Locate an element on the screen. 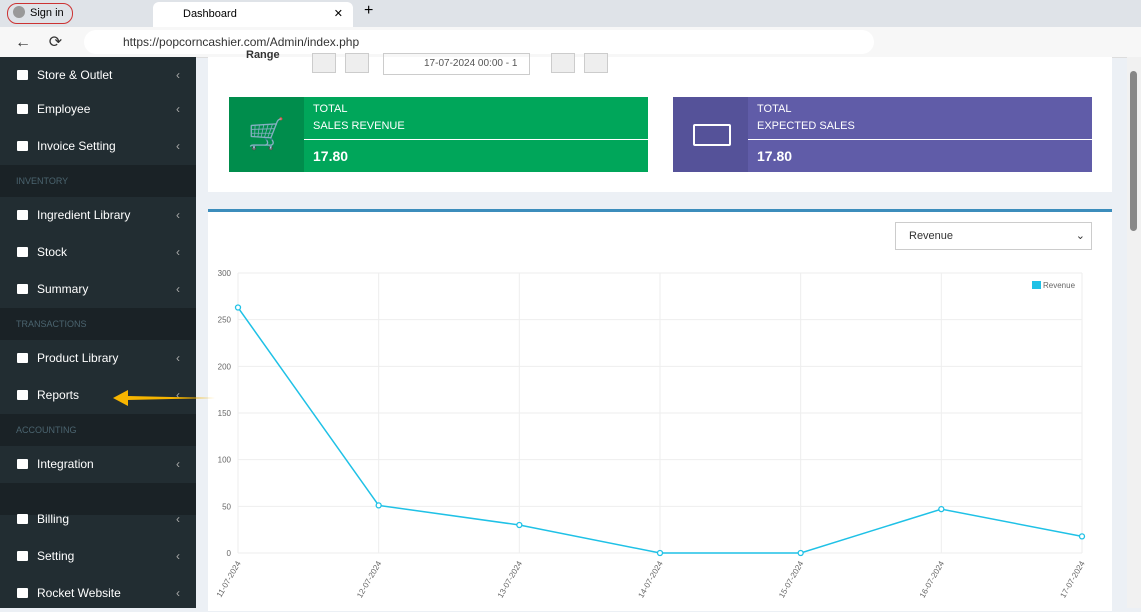 The width and height of the screenshot is (1141, 612). sidebar-item: Reports ‹ is located at coordinates (98, 395).